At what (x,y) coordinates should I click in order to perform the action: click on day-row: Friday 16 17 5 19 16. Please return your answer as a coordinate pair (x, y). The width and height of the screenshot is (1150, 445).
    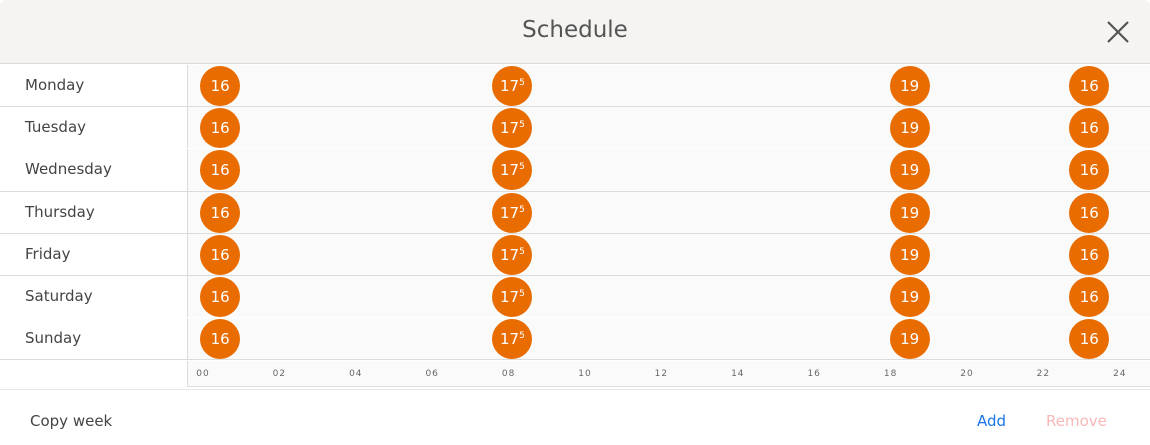
    Looking at the image, I should click on (575, 254).